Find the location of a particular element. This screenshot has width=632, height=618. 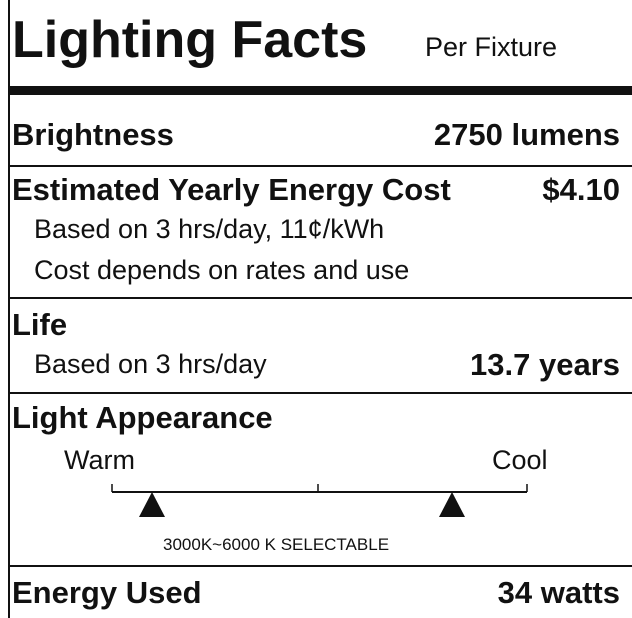

energy-cost-note: Cost depends on rates and use is located at coordinates (222, 270).